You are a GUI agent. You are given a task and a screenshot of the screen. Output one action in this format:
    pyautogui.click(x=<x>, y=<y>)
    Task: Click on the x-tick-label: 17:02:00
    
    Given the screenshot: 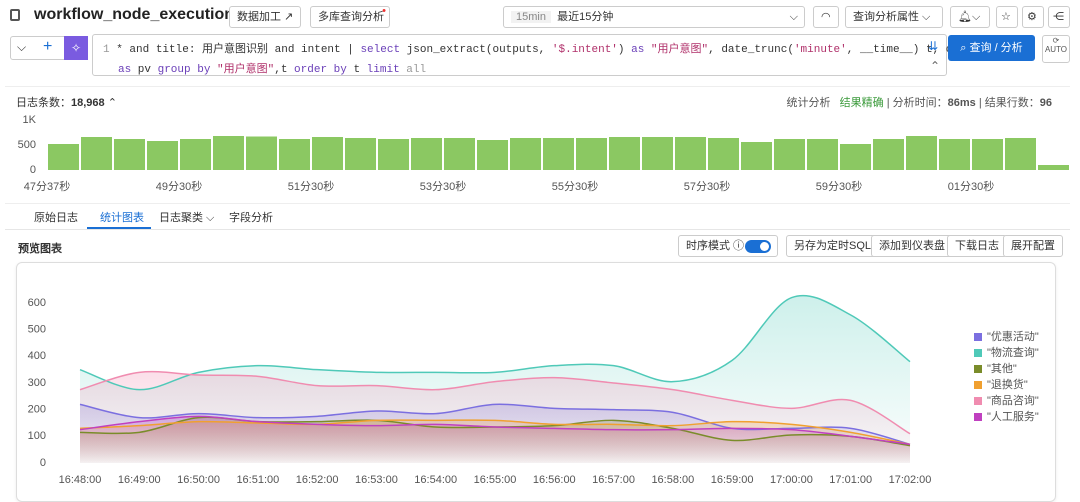 What is the action you would take?
    pyautogui.click(x=910, y=480)
    